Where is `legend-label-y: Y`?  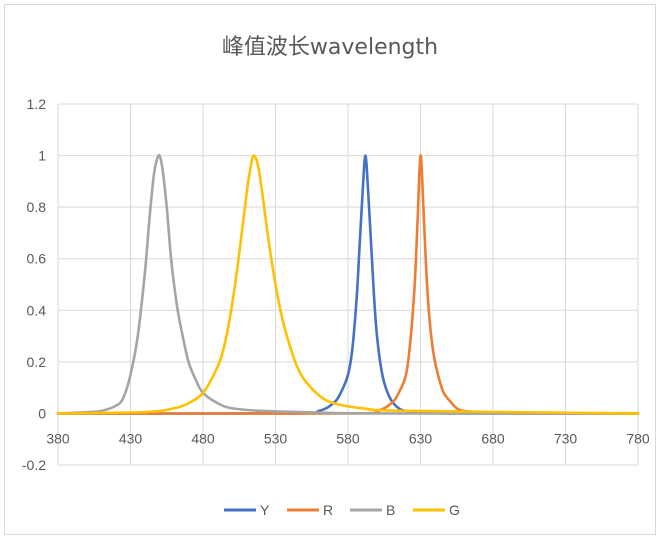 legend-label-y: Y is located at coordinates (265, 510).